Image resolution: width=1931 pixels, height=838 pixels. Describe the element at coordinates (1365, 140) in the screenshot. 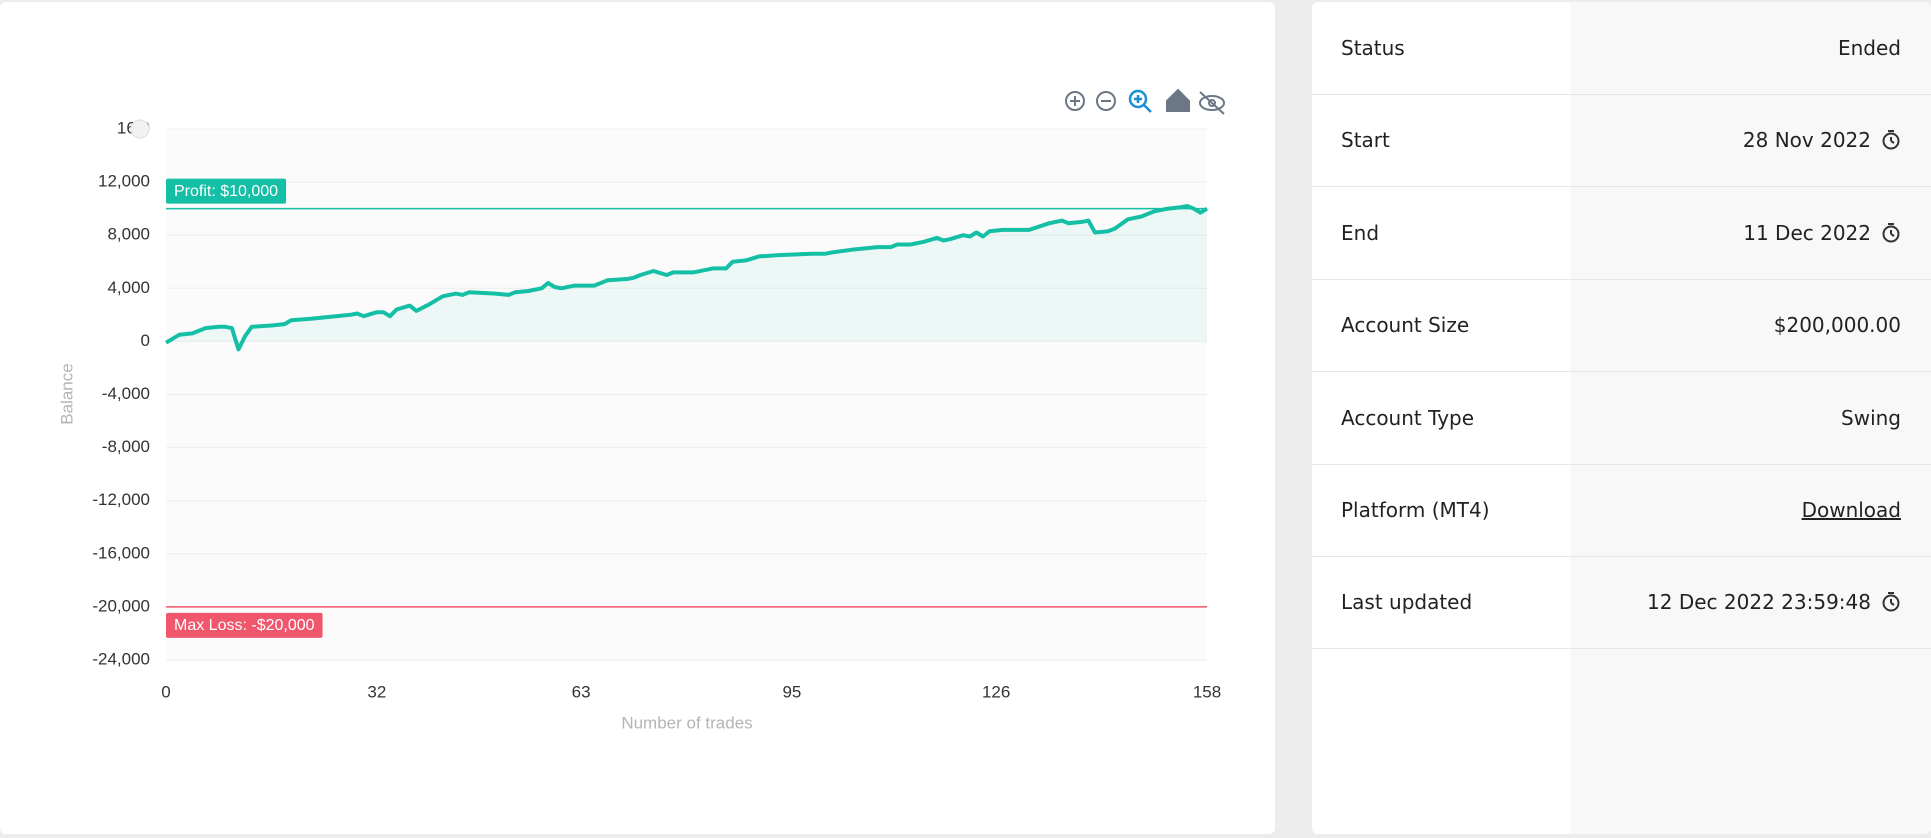

I see `detail-label: Start` at that location.